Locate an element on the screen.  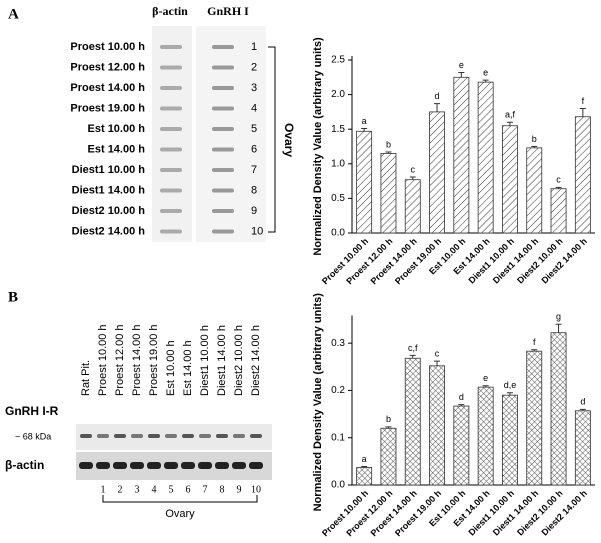
significance-letter: a,f is located at coordinates (510, 115).